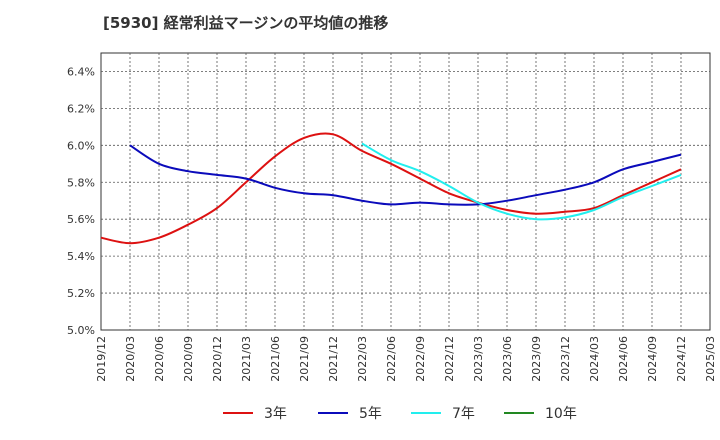  Describe the element at coordinates (449, 359) in the screenshot. I see `x-tick-label: 2022/12` at that location.